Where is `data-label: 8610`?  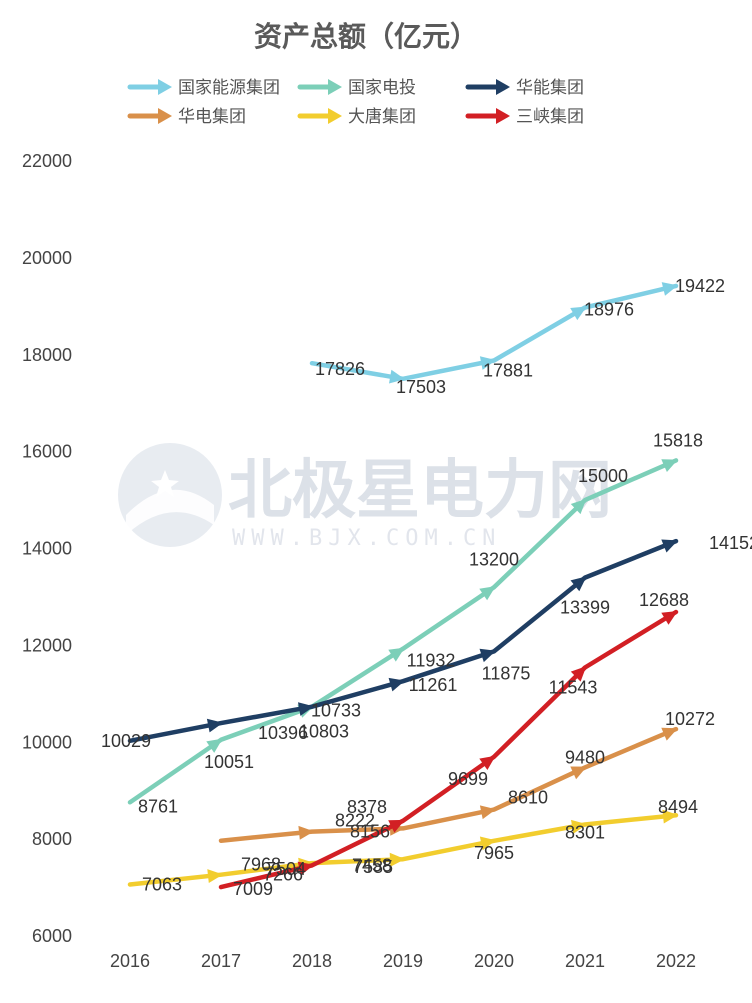
data-label: 8610 is located at coordinates (528, 798).